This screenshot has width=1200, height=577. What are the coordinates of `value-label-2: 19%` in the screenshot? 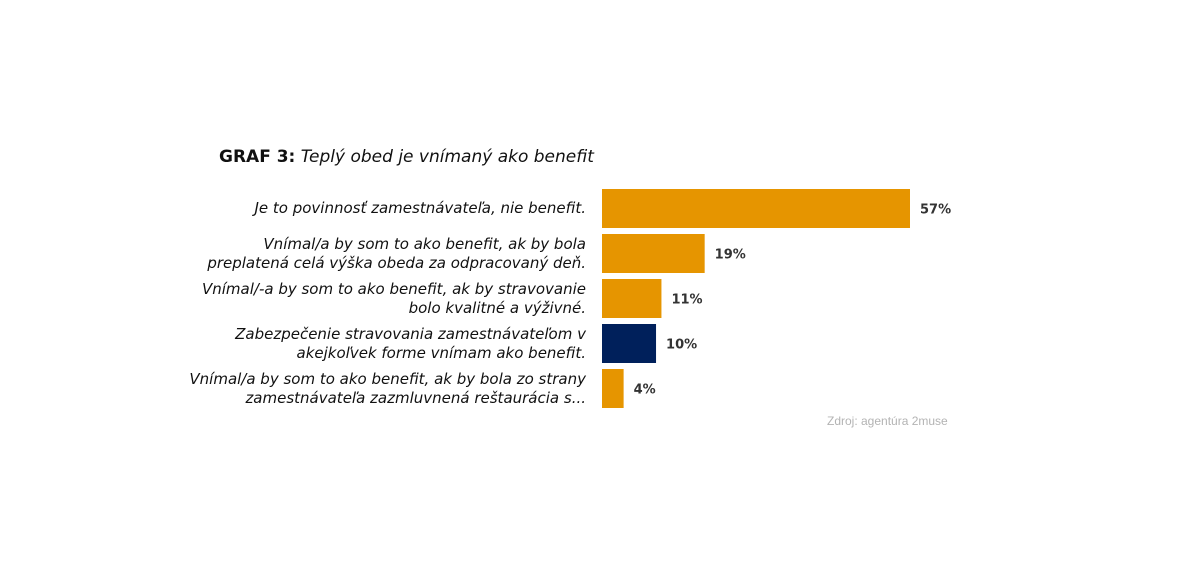 It's located at (730, 255).